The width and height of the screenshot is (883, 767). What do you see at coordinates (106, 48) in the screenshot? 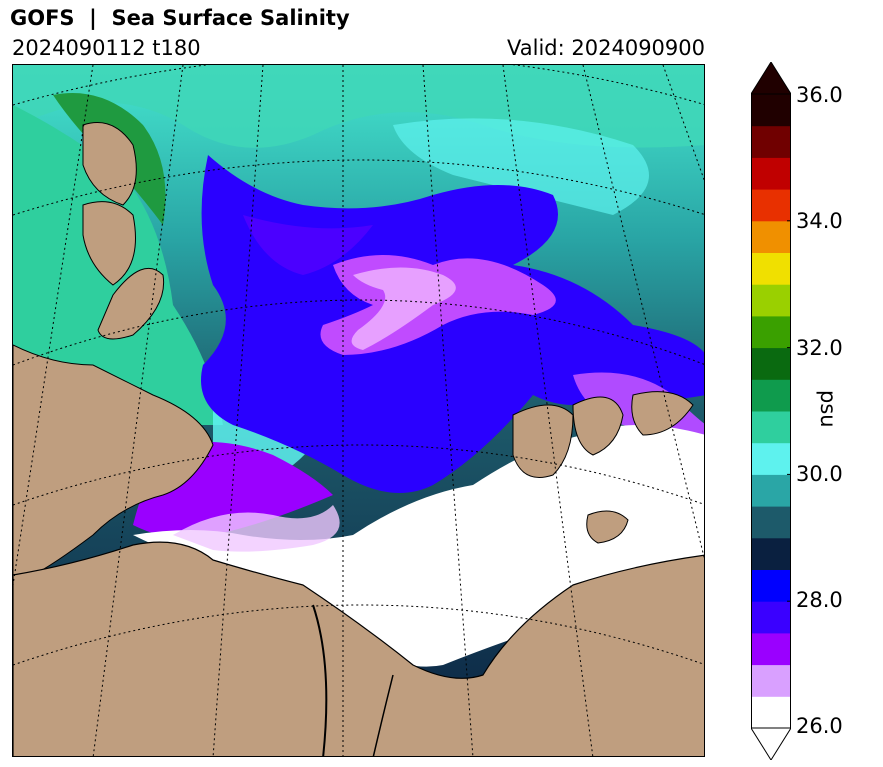
I see `run-label: 2024090112 t180` at bounding box center [106, 48].